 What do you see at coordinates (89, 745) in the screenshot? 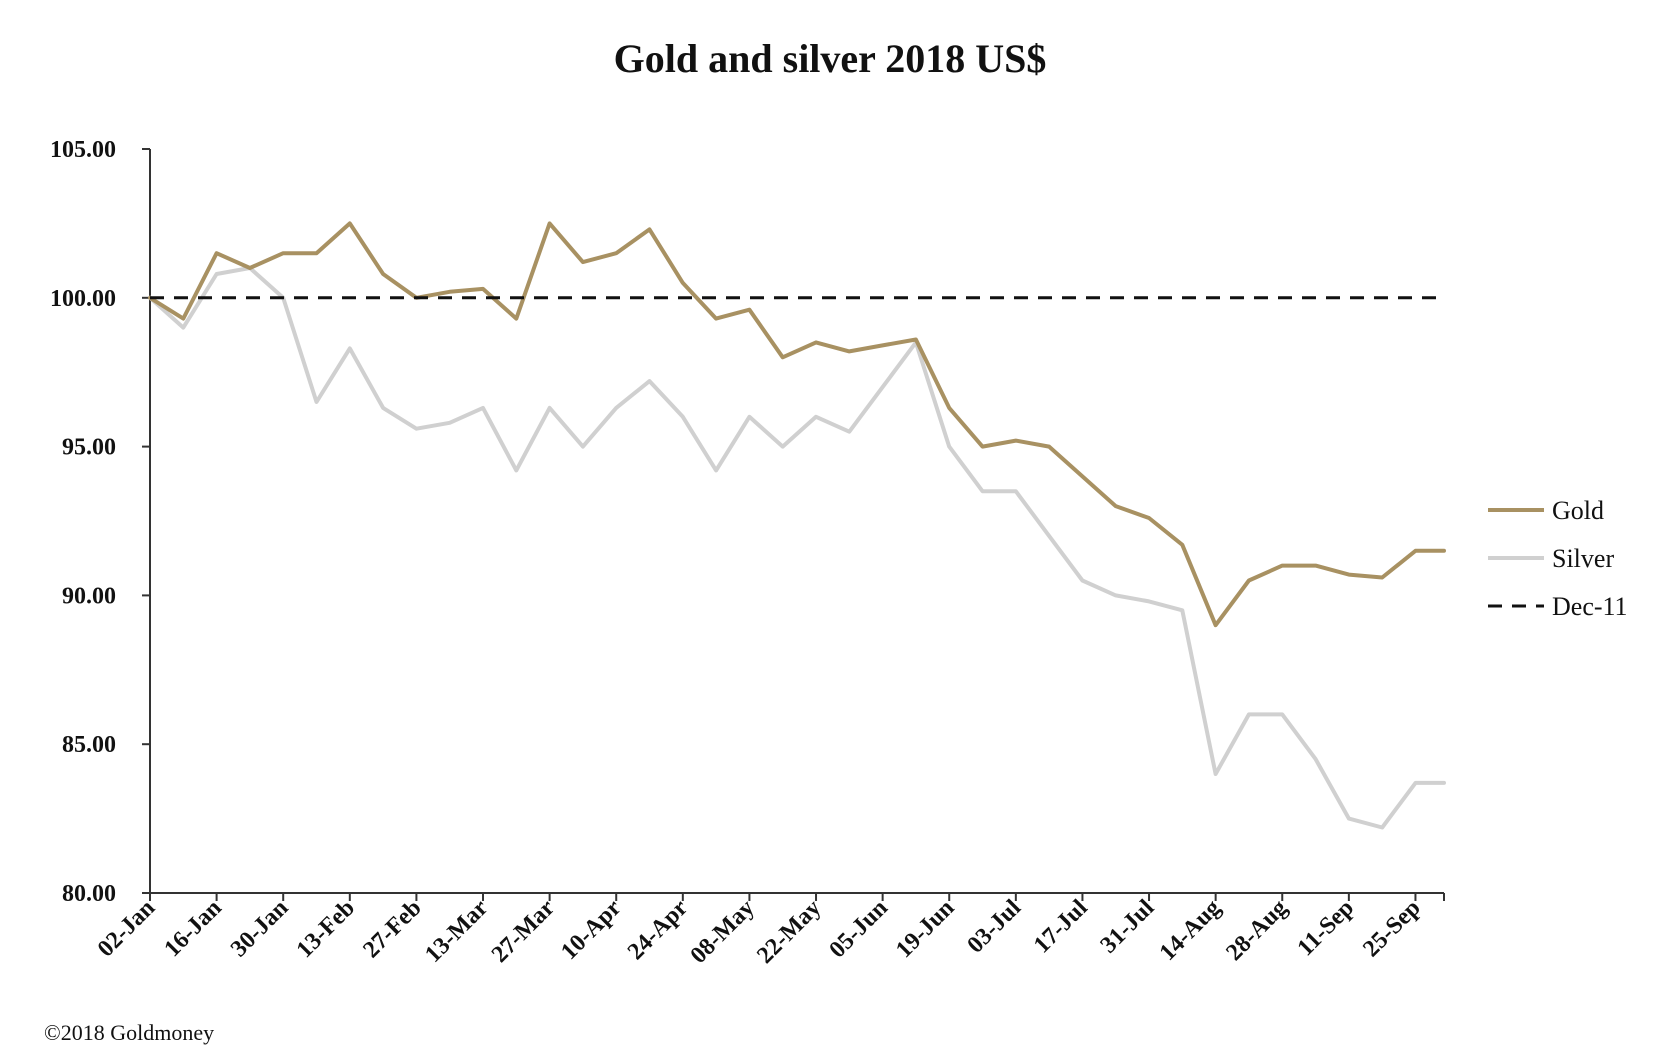
I see `y-tick-label: 85.00` at bounding box center [89, 745].